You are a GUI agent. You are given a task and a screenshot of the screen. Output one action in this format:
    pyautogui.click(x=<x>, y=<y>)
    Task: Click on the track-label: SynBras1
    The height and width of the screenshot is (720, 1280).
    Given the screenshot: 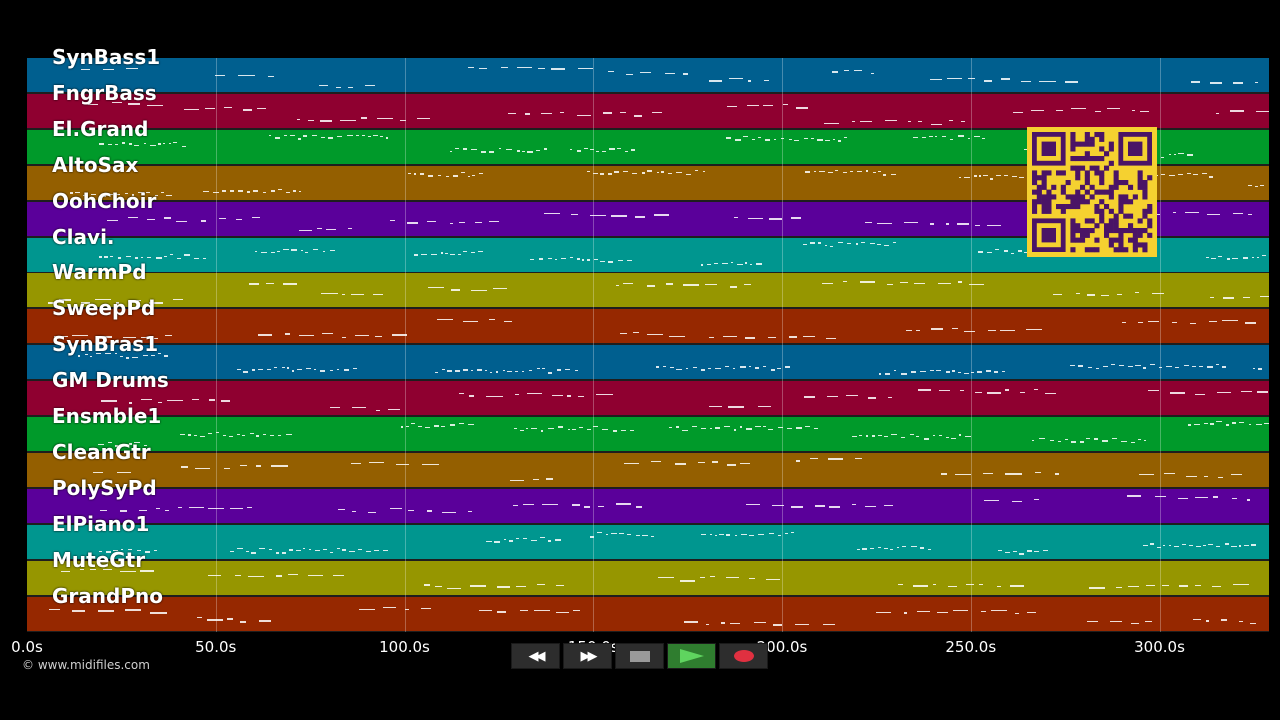 What is the action you would take?
    pyautogui.click(x=105, y=344)
    